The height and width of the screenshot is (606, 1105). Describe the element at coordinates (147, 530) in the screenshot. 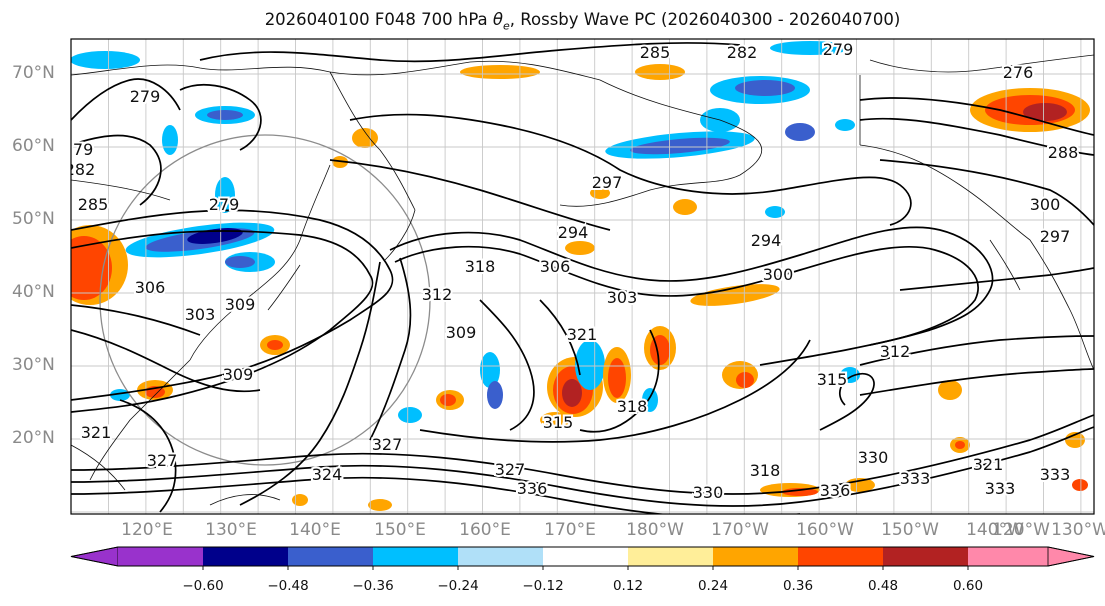

I see `longitude-label: 120°E` at that location.